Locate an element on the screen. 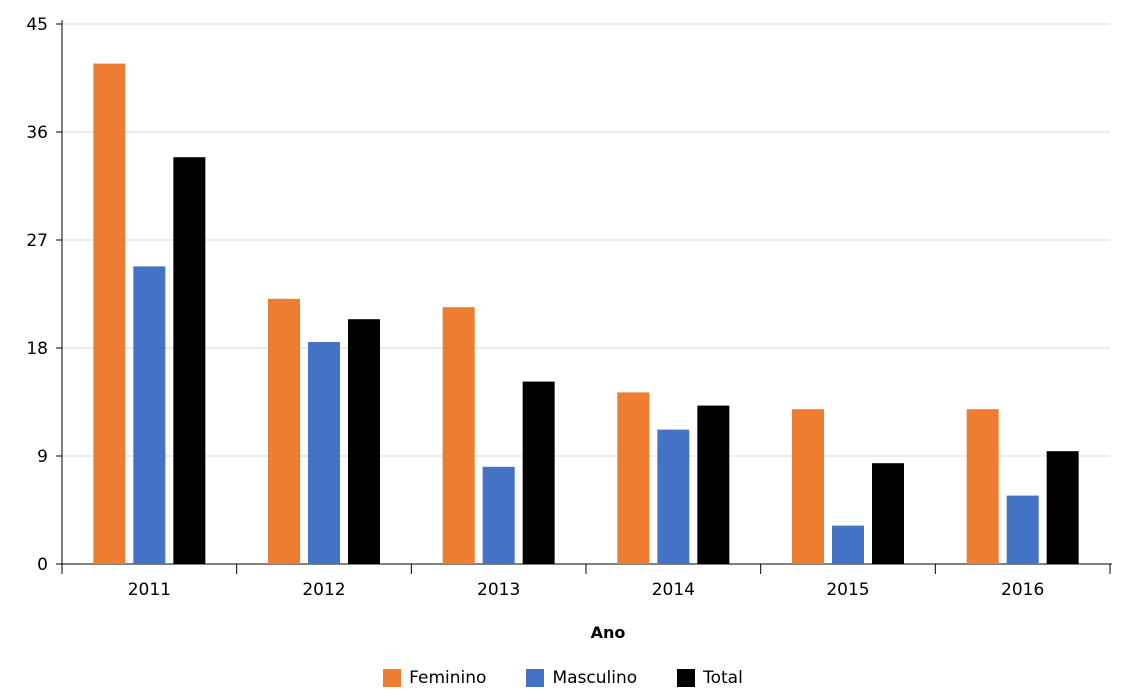 This screenshot has height=691, width=1126. y-tick-label: 36 is located at coordinates (37, 133).